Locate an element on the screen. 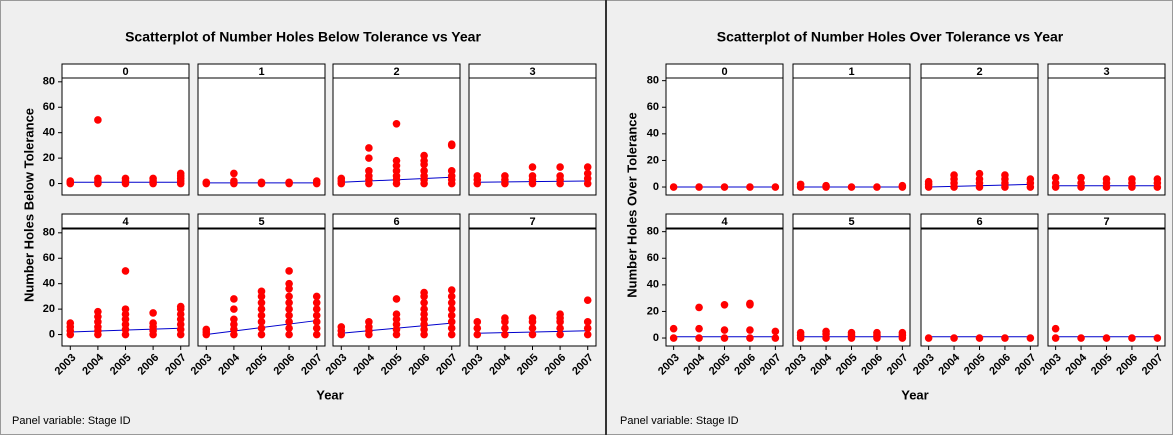 The height and width of the screenshot is (435, 1173). y-axis-label: Number Holes Over Tolerance is located at coordinates (631, 204).